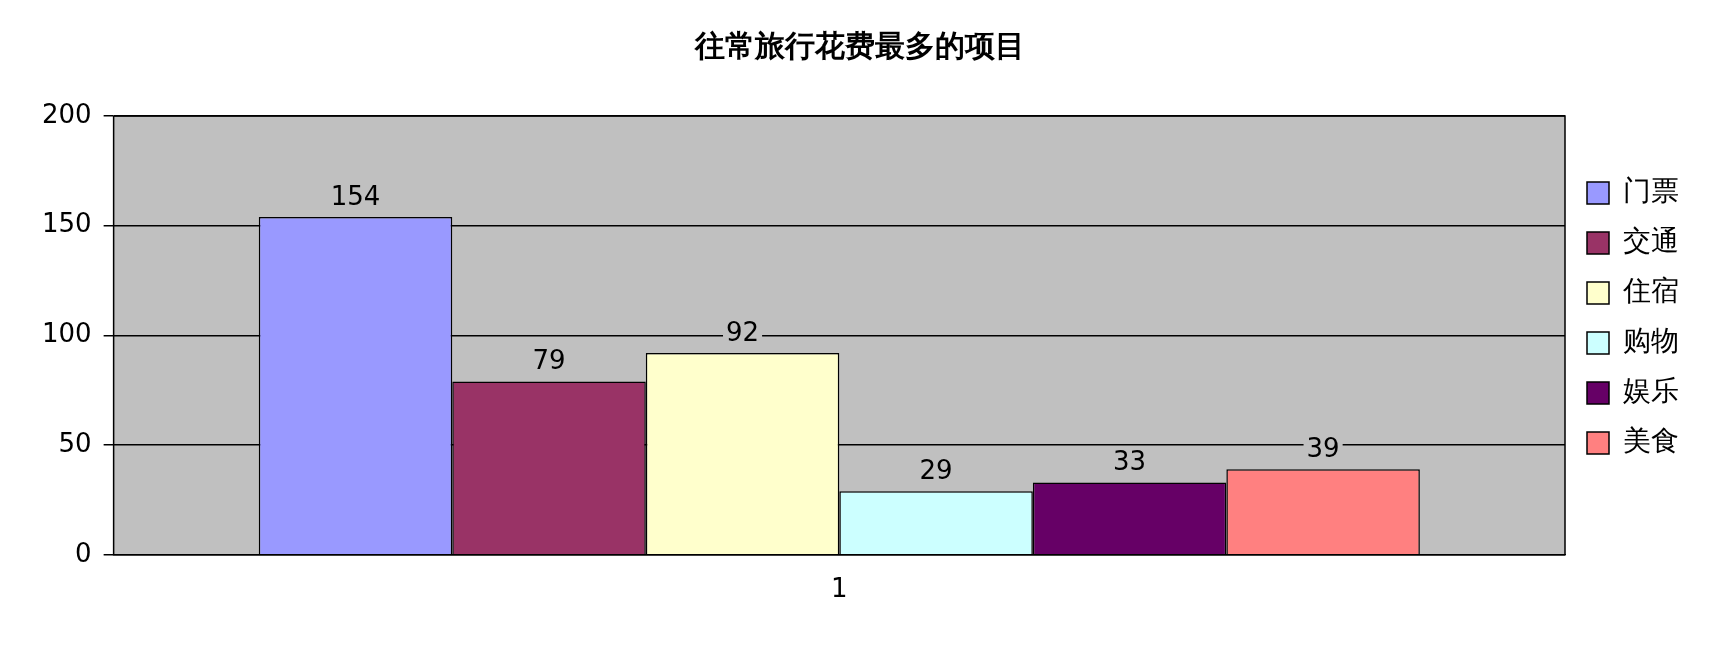  I want to click on legend-label: 门票, so click(1651, 191).